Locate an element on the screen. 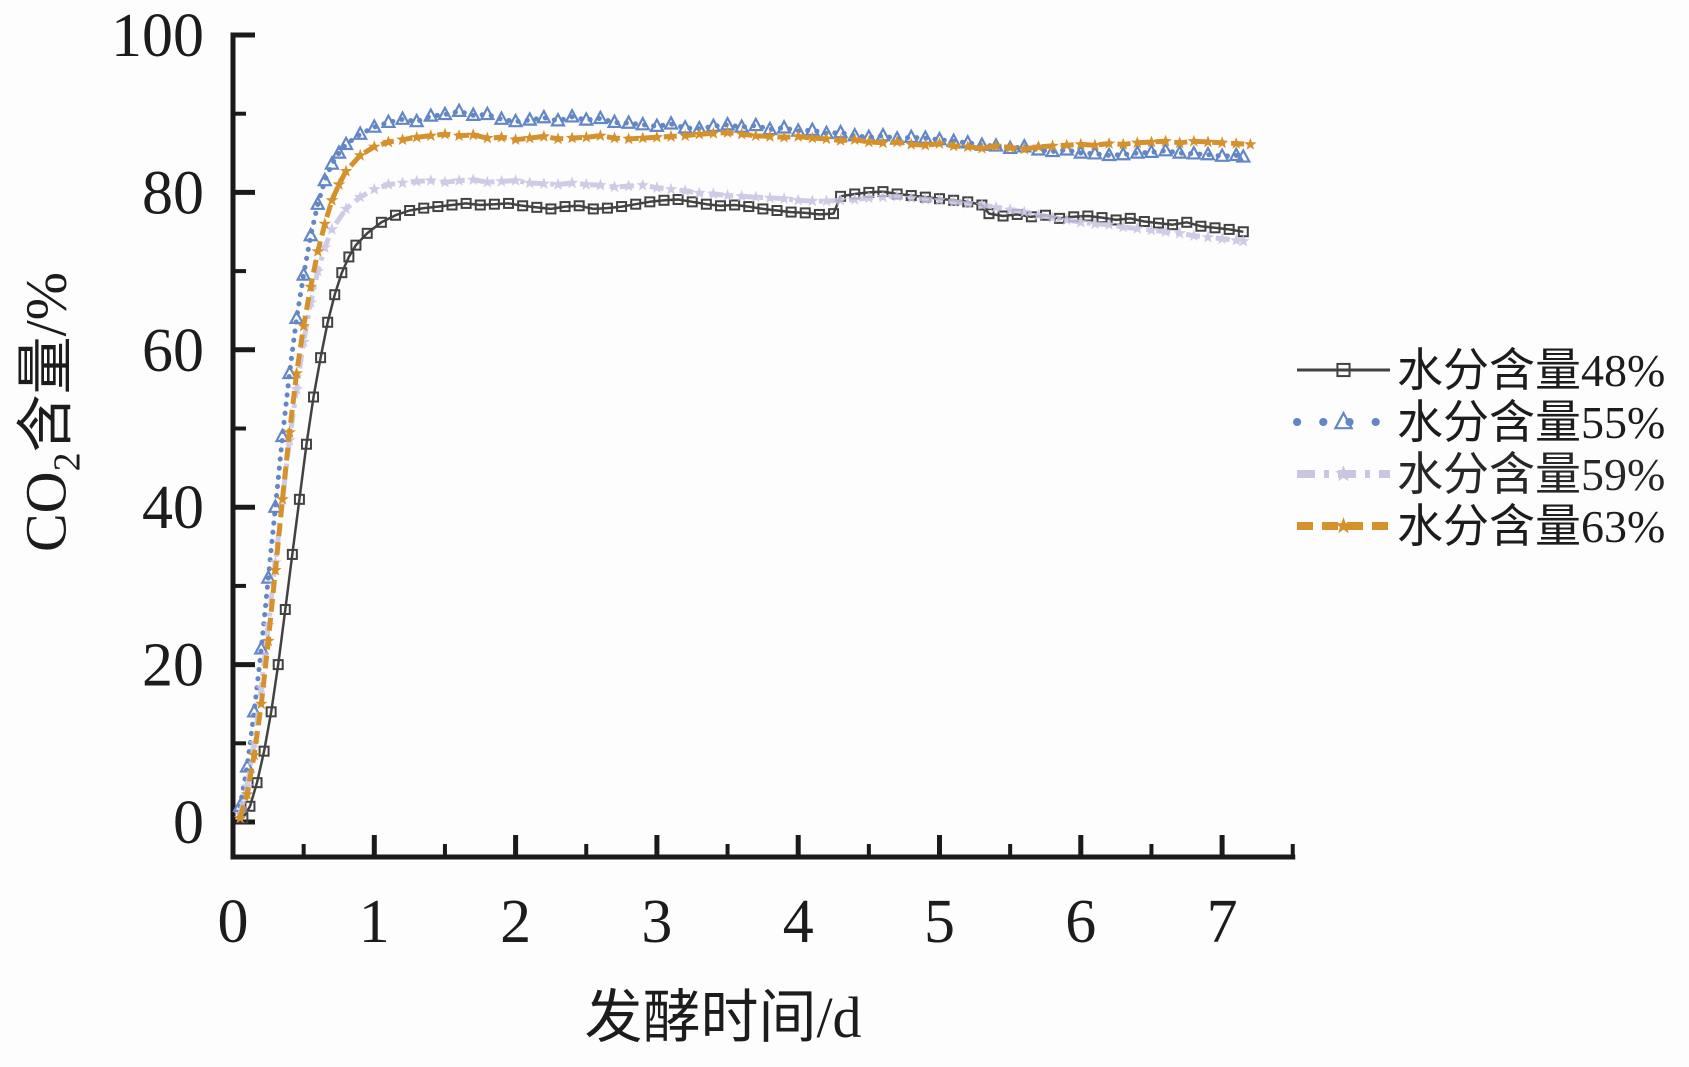 The width and height of the screenshot is (1689, 1067). x-axis-title: 发酵时间/d is located at coordinates (723, 1017).